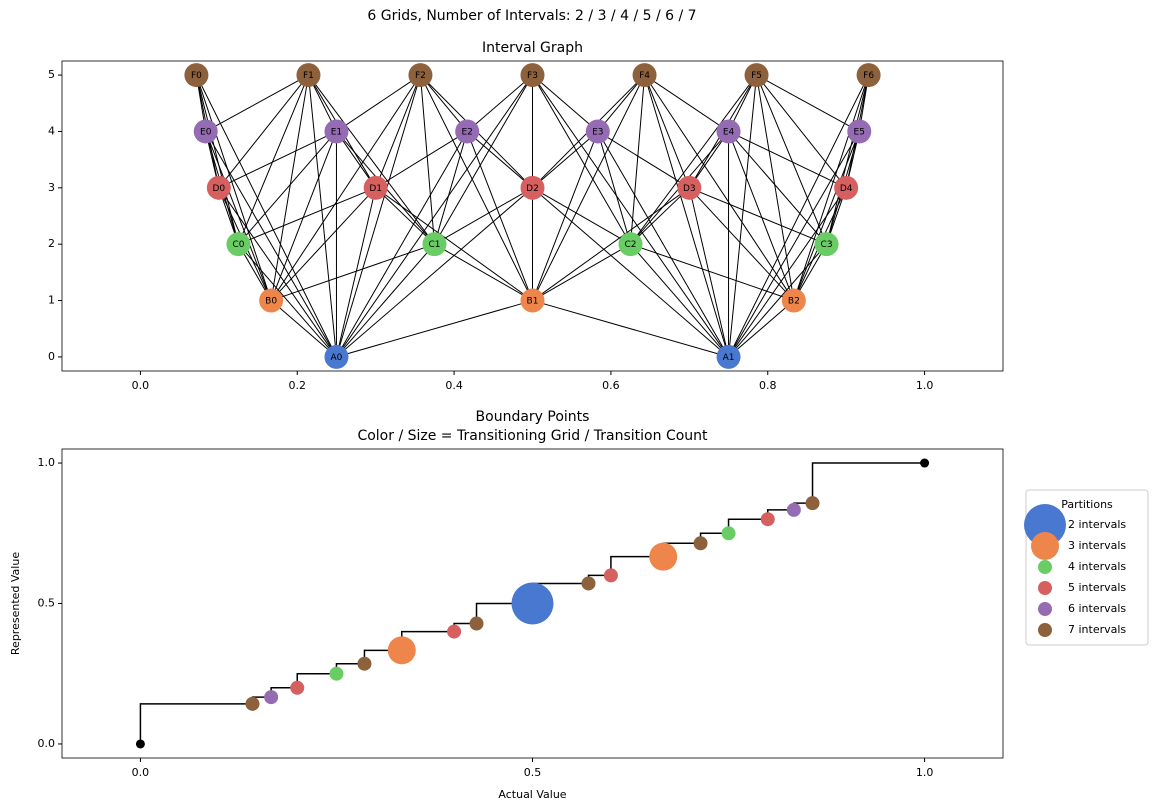  What do you see at coordinates (689, 189) in the screenshot?
I see `node-label: D3` at bounding box center [689, 189].